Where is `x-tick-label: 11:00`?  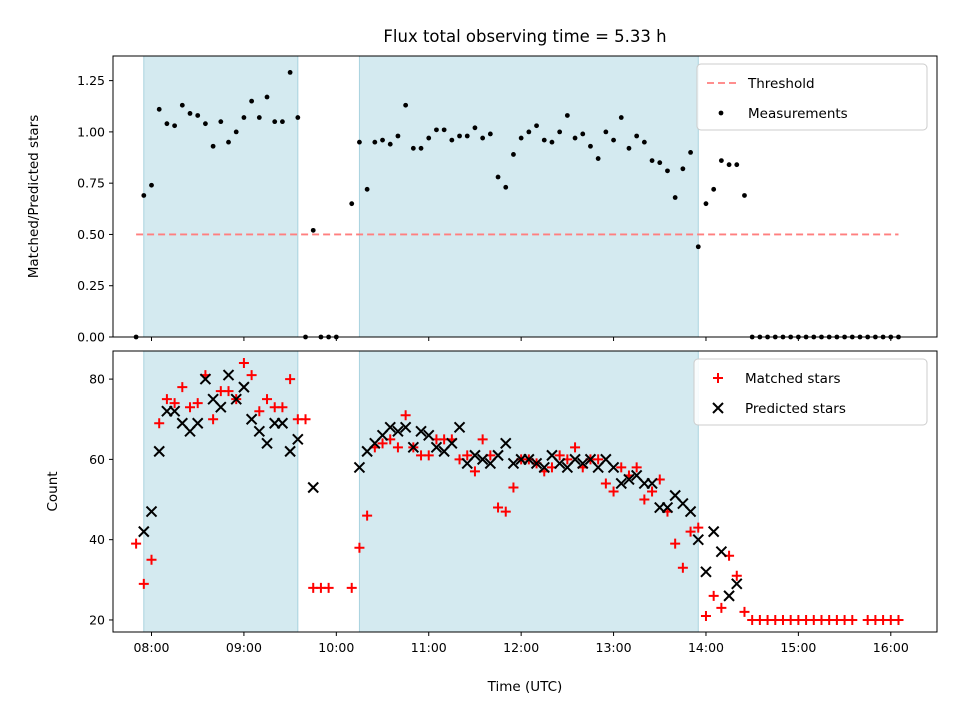 x-tick-label: 11:00 is located at coordinates (429, 647).